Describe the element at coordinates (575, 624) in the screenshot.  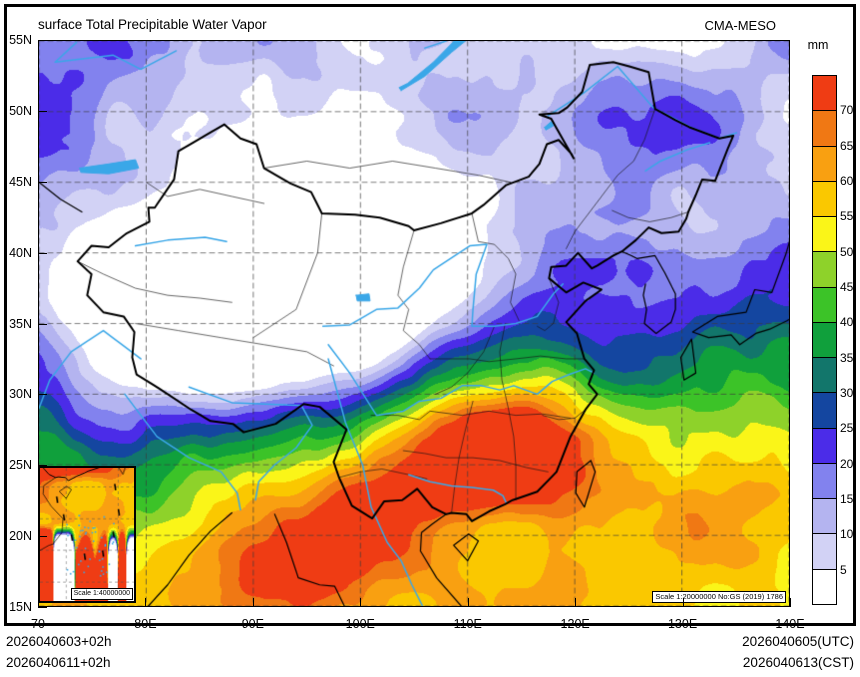
I see `longitude-tick-label: 120E` at that location.